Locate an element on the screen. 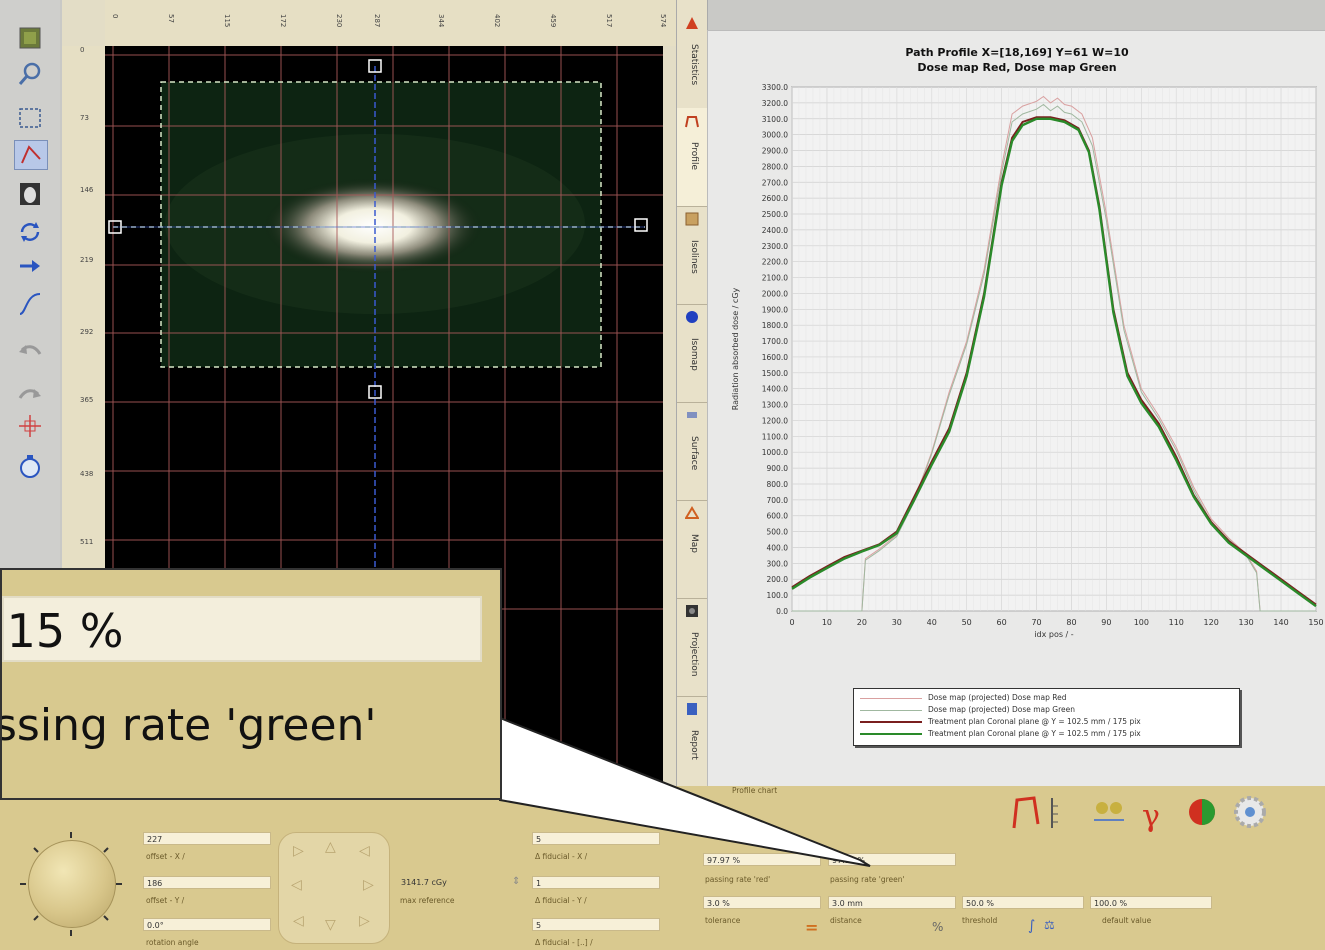  left-tick: 365 is located at coordinates (87, 400).